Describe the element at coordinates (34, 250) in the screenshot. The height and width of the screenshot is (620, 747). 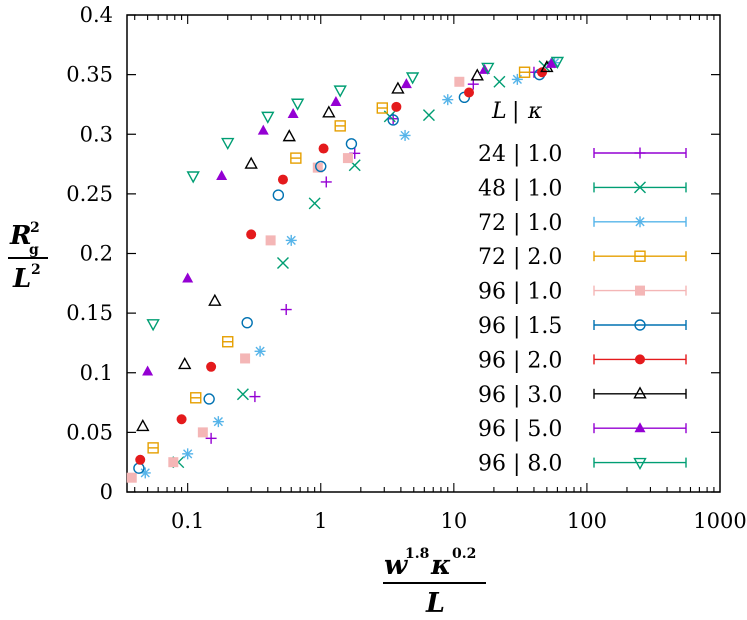
I see `y-title-r-sub: g` at that location.